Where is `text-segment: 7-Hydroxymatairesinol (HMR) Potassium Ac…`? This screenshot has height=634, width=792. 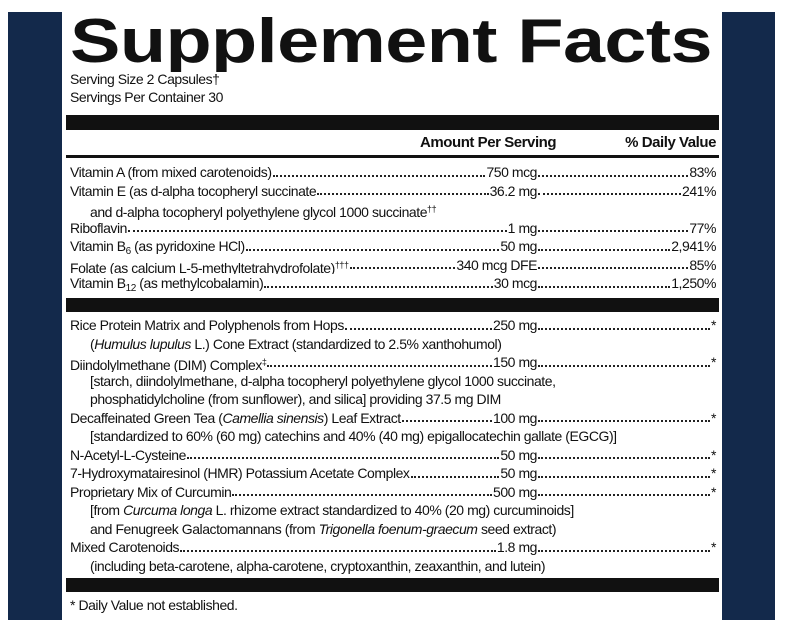
text-segment: 7-Hydroxymatairesinol (HMR) Potassium Ac… is located at coordinates (240, 473).